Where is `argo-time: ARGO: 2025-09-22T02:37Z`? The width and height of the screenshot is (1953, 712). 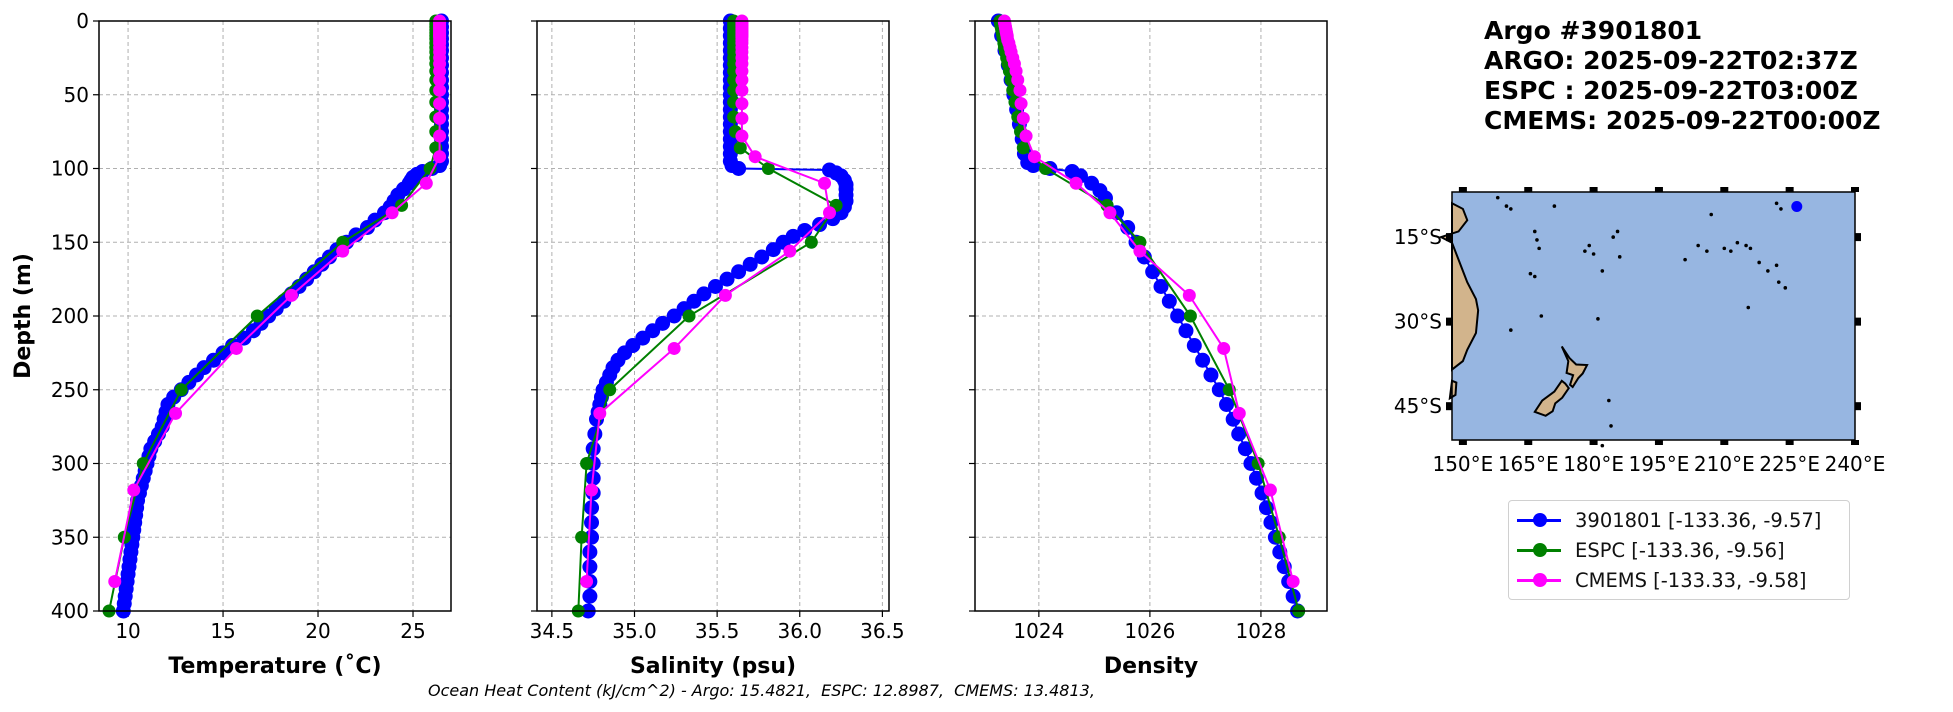 argo-time: ARGO: 2025-09-22T02:37Z is located at coordinates (1671, 60).